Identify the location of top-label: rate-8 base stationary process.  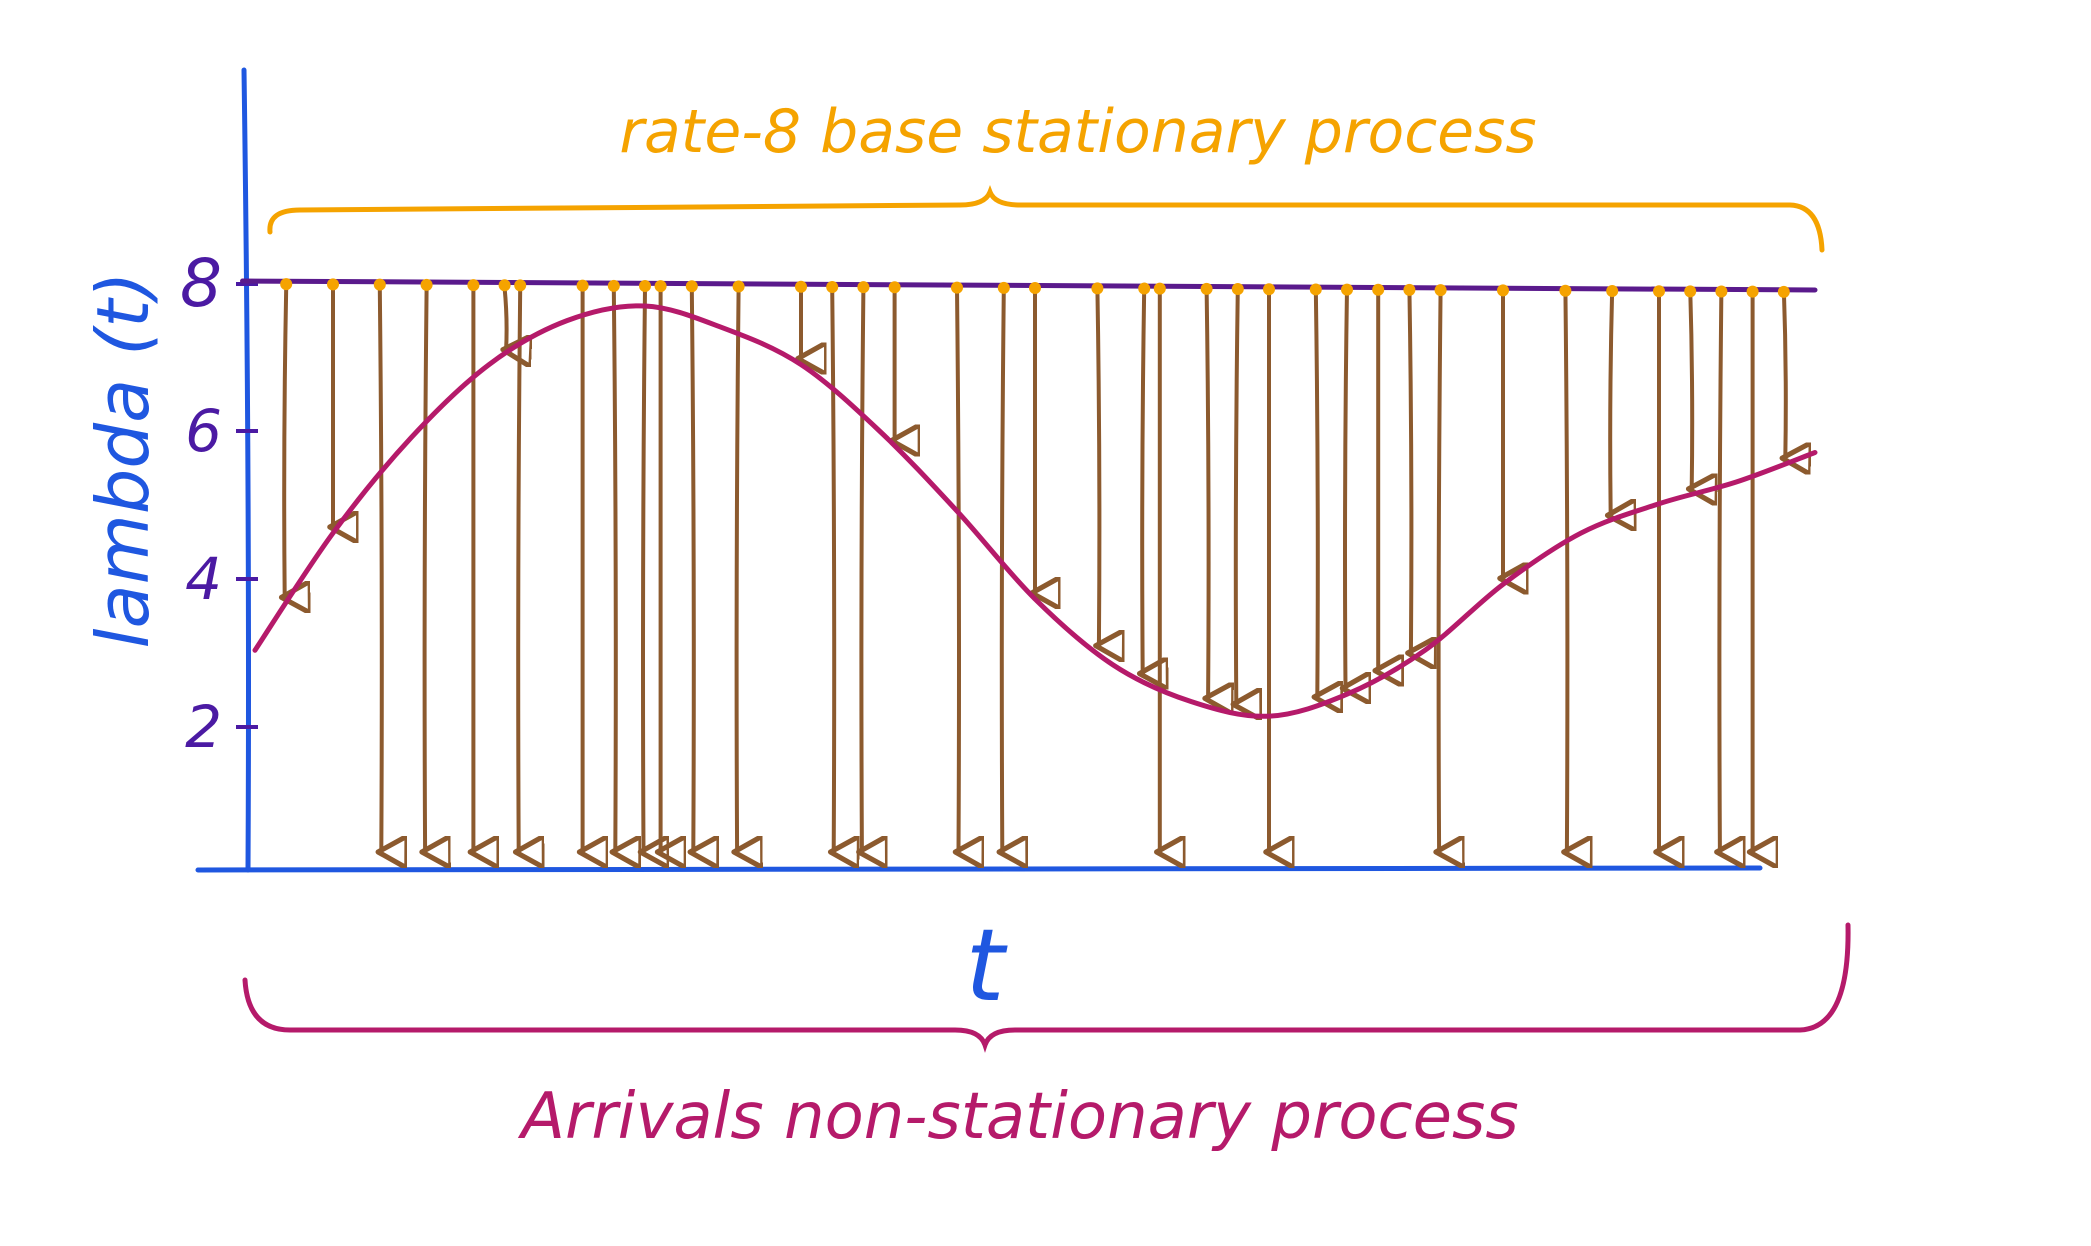
(1077, 132).